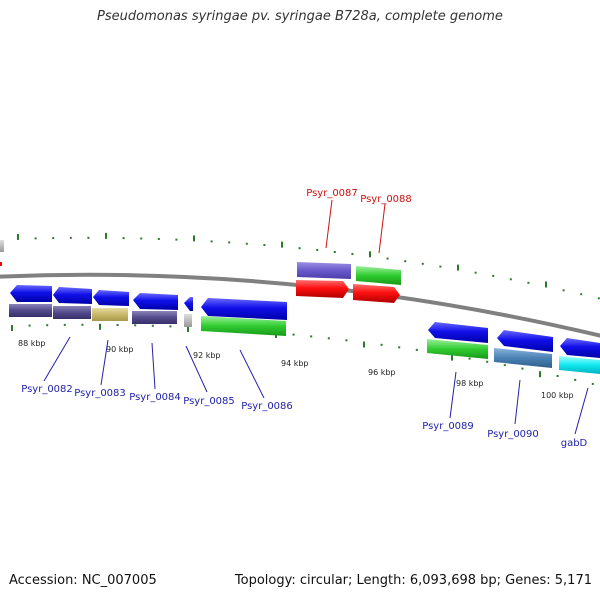  Describe the element at coordinates (322, 289) in the screenshot. I see `gene-arrow-psyr-0087-fwd` at that location.